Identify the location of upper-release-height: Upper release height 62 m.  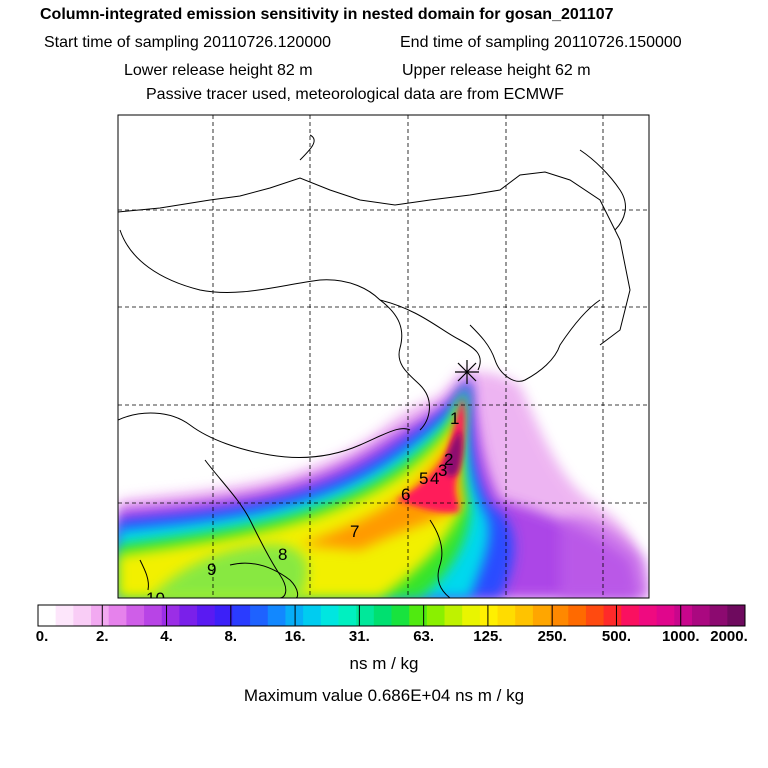
(496, 70).